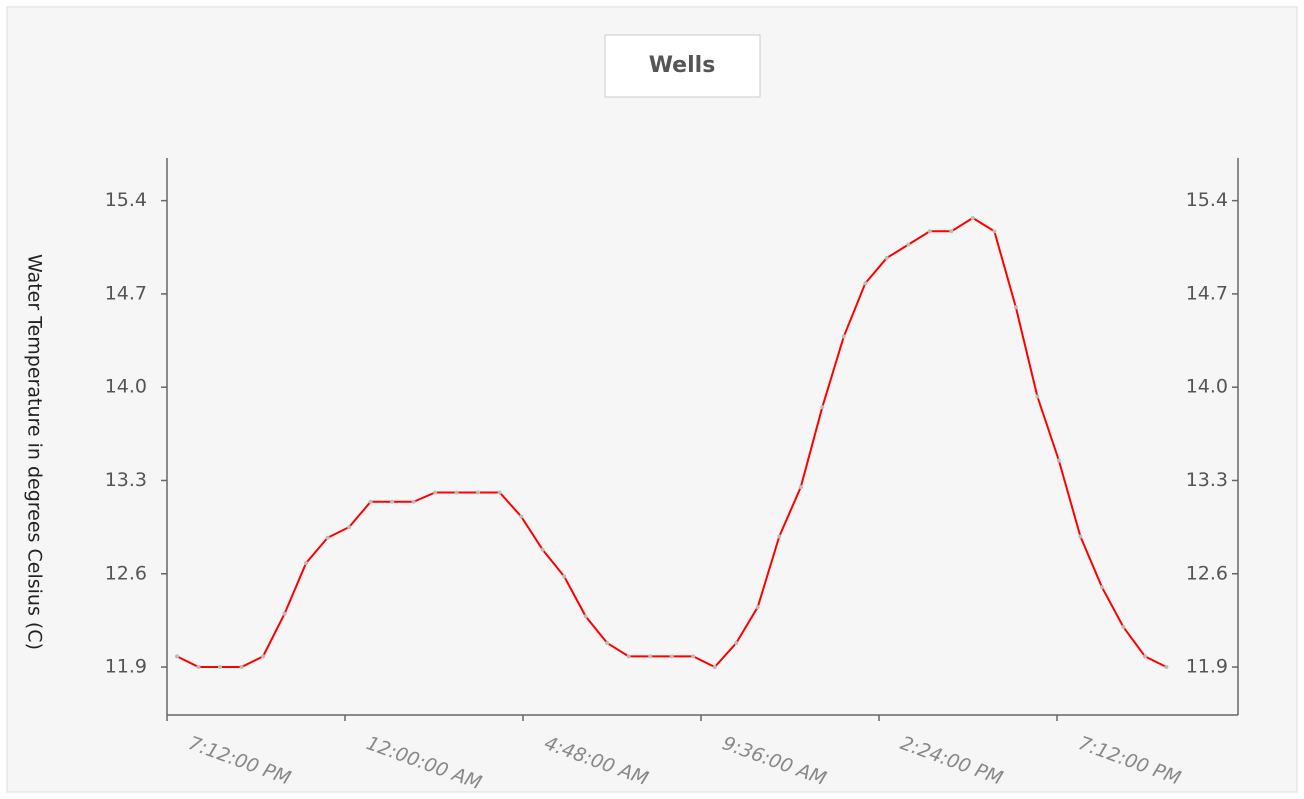 Image resolution: width=1304 pixels, height=799 pixels. Describe the element at coordinates (35, 452) in the screenshot. I see `y-axis-label: Water Temperature in degrees Celsius (C)` at that location.